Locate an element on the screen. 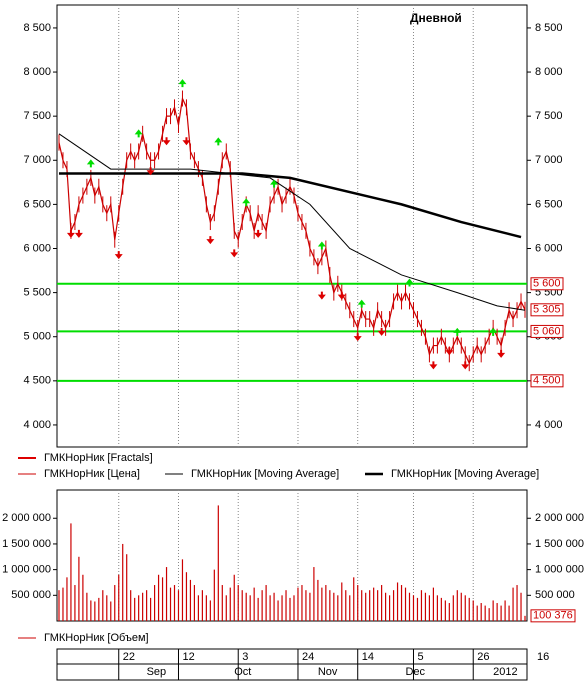 This screenshot has width=586, height=682. x-tick-label: 16 is located at coordinates (543, 657).